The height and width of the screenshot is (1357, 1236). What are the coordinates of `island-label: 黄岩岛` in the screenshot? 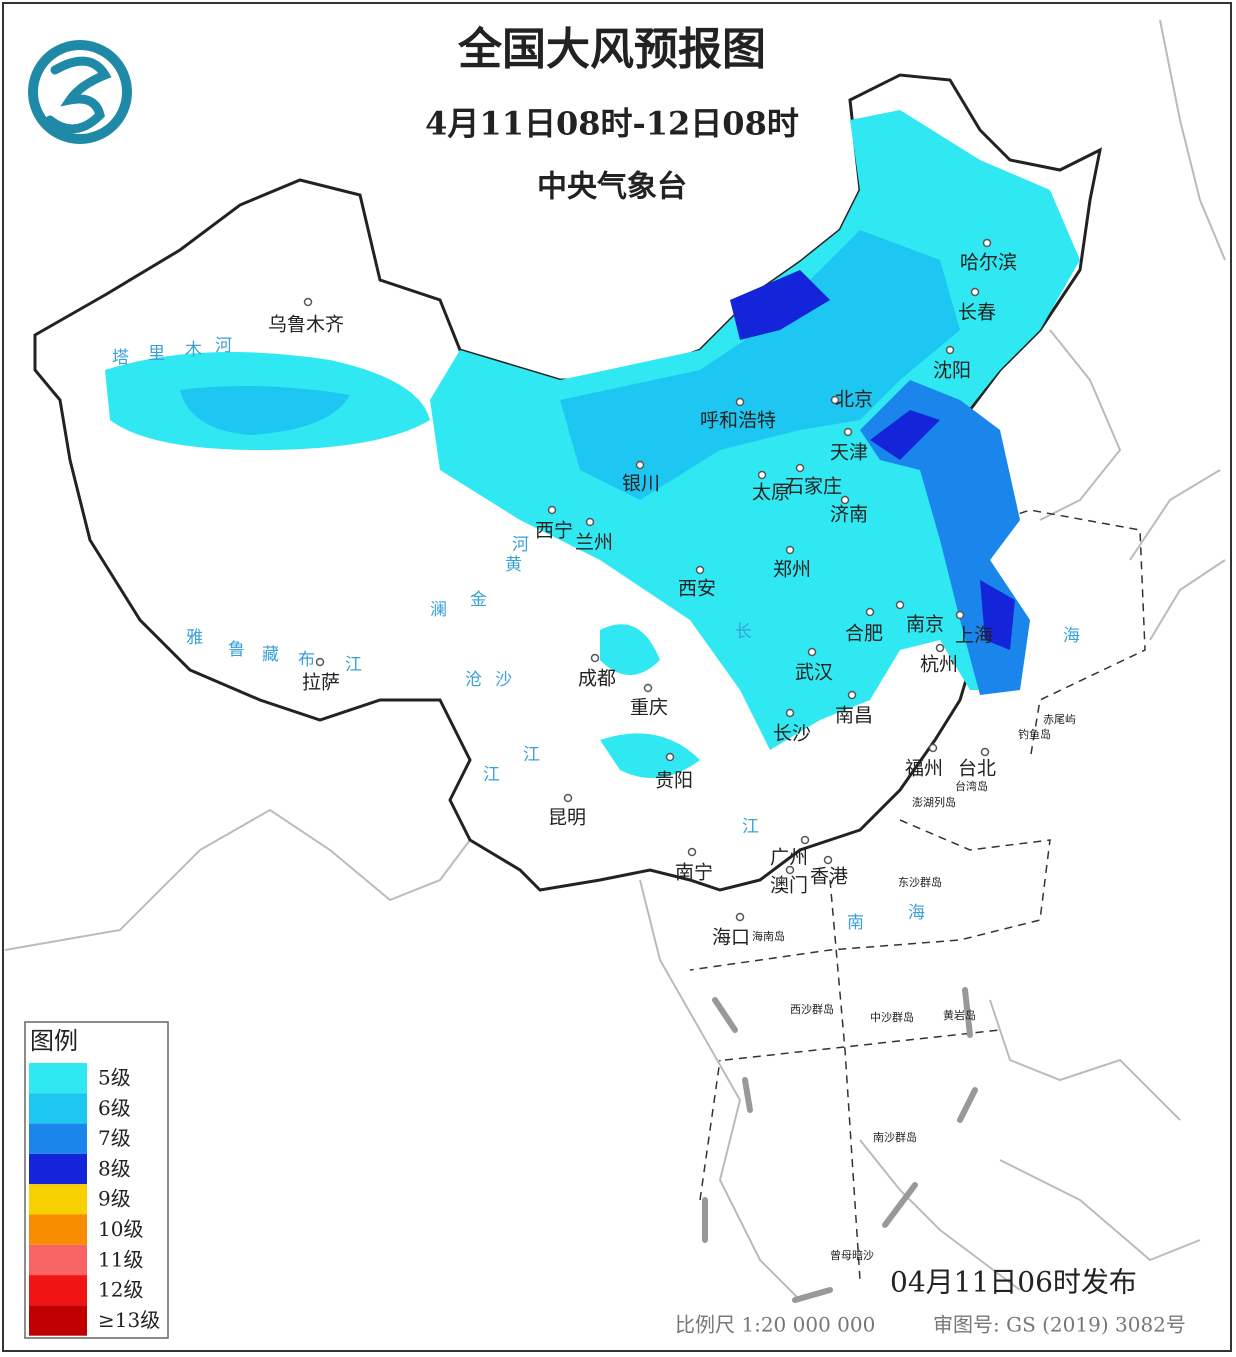 It's located at (959, 1015).